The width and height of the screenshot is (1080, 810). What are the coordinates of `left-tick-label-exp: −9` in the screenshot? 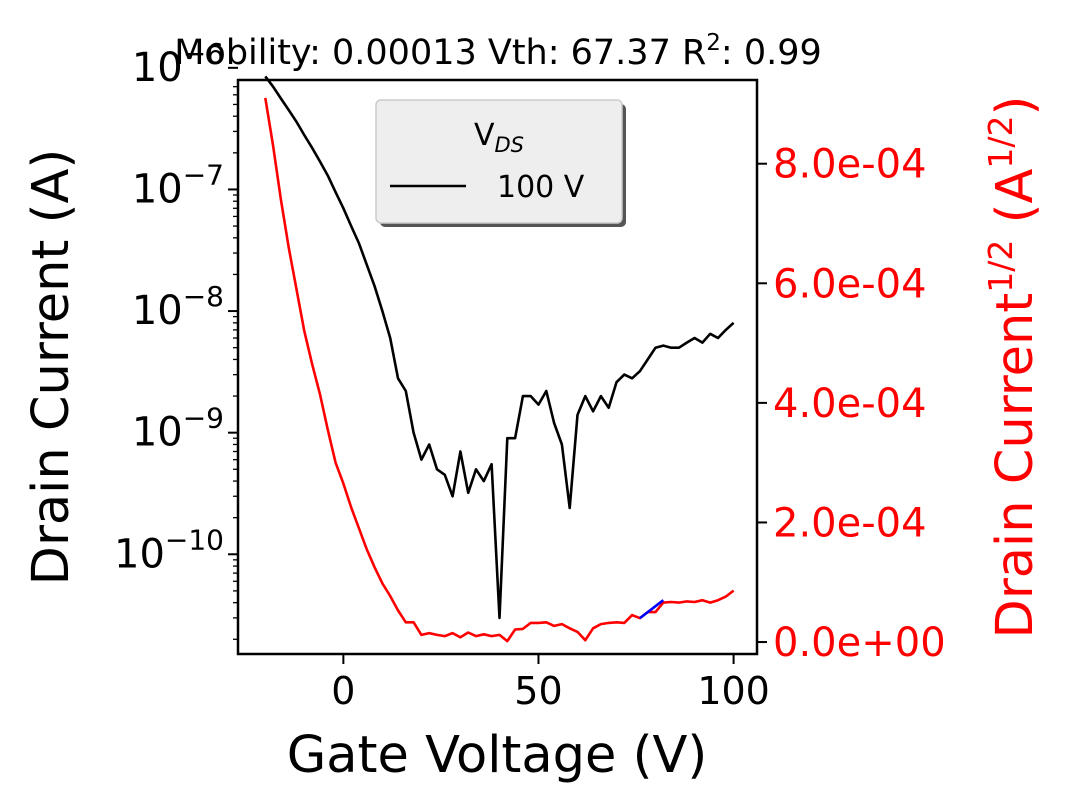 It's located at (203, 418).